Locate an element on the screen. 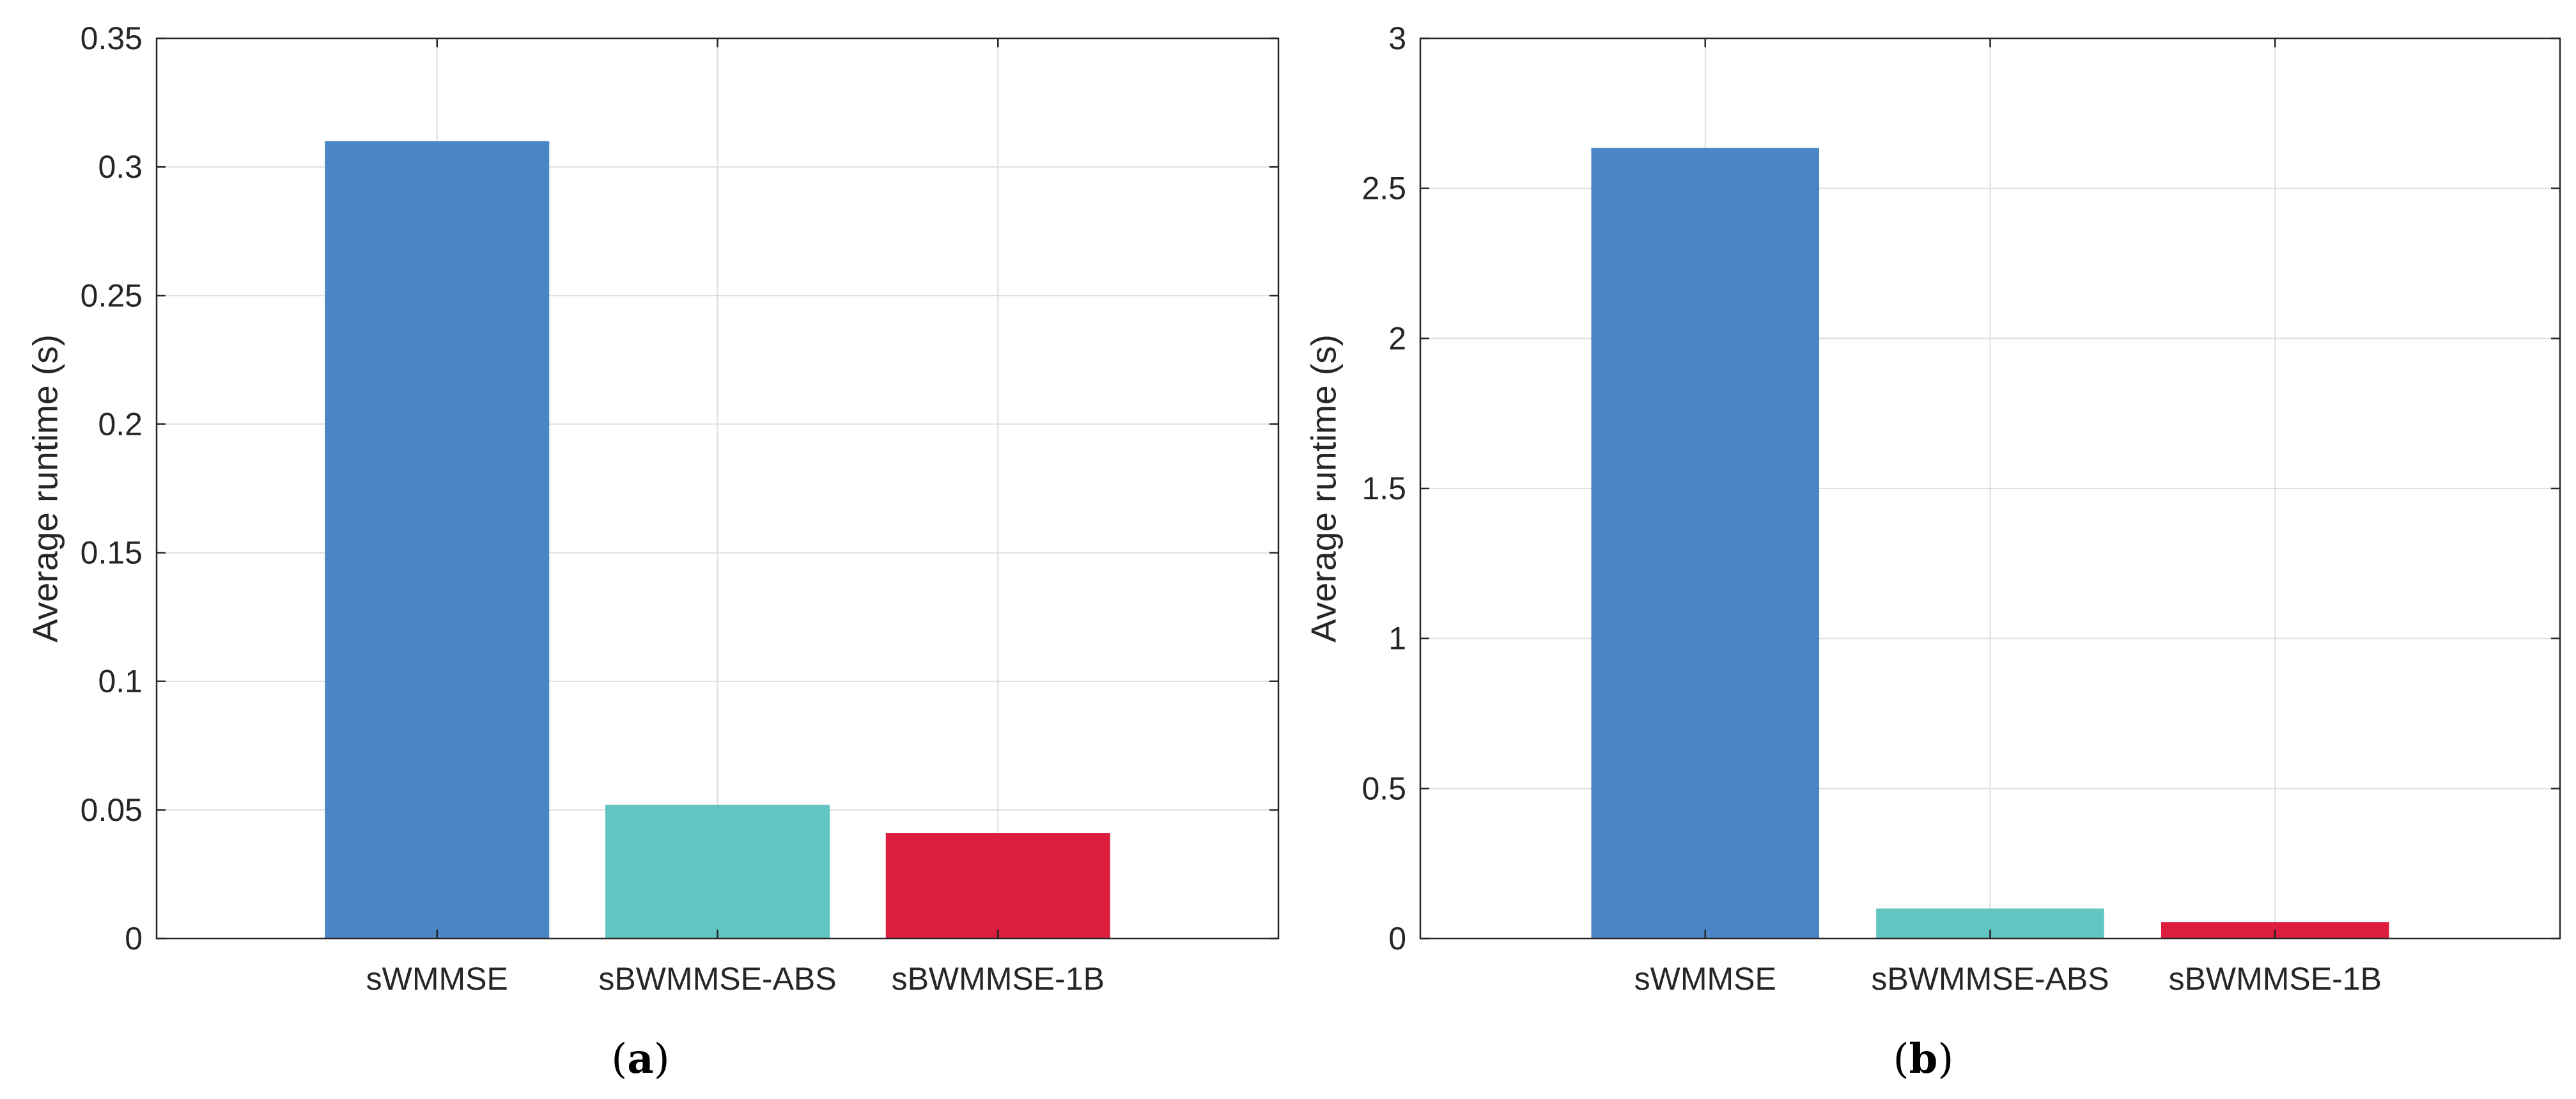 This screenshot has width=2576, height=1099. subfigure-caption: (a) is located at coordinates (640, 1059).